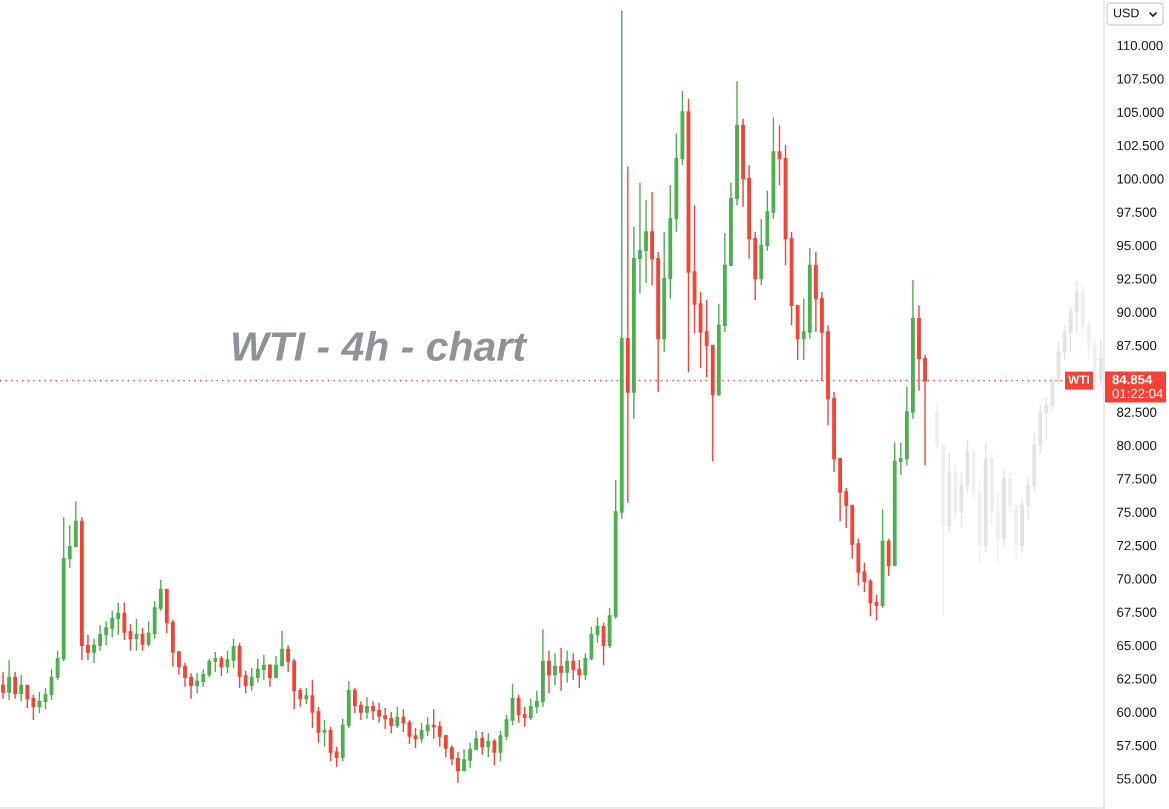 This screenshot has height=809, width=1169. What do you see at coordinates (1137, 645) in the screenshot?
I see `y-tick-label: 65.000` at bounding box center [1137, 645].